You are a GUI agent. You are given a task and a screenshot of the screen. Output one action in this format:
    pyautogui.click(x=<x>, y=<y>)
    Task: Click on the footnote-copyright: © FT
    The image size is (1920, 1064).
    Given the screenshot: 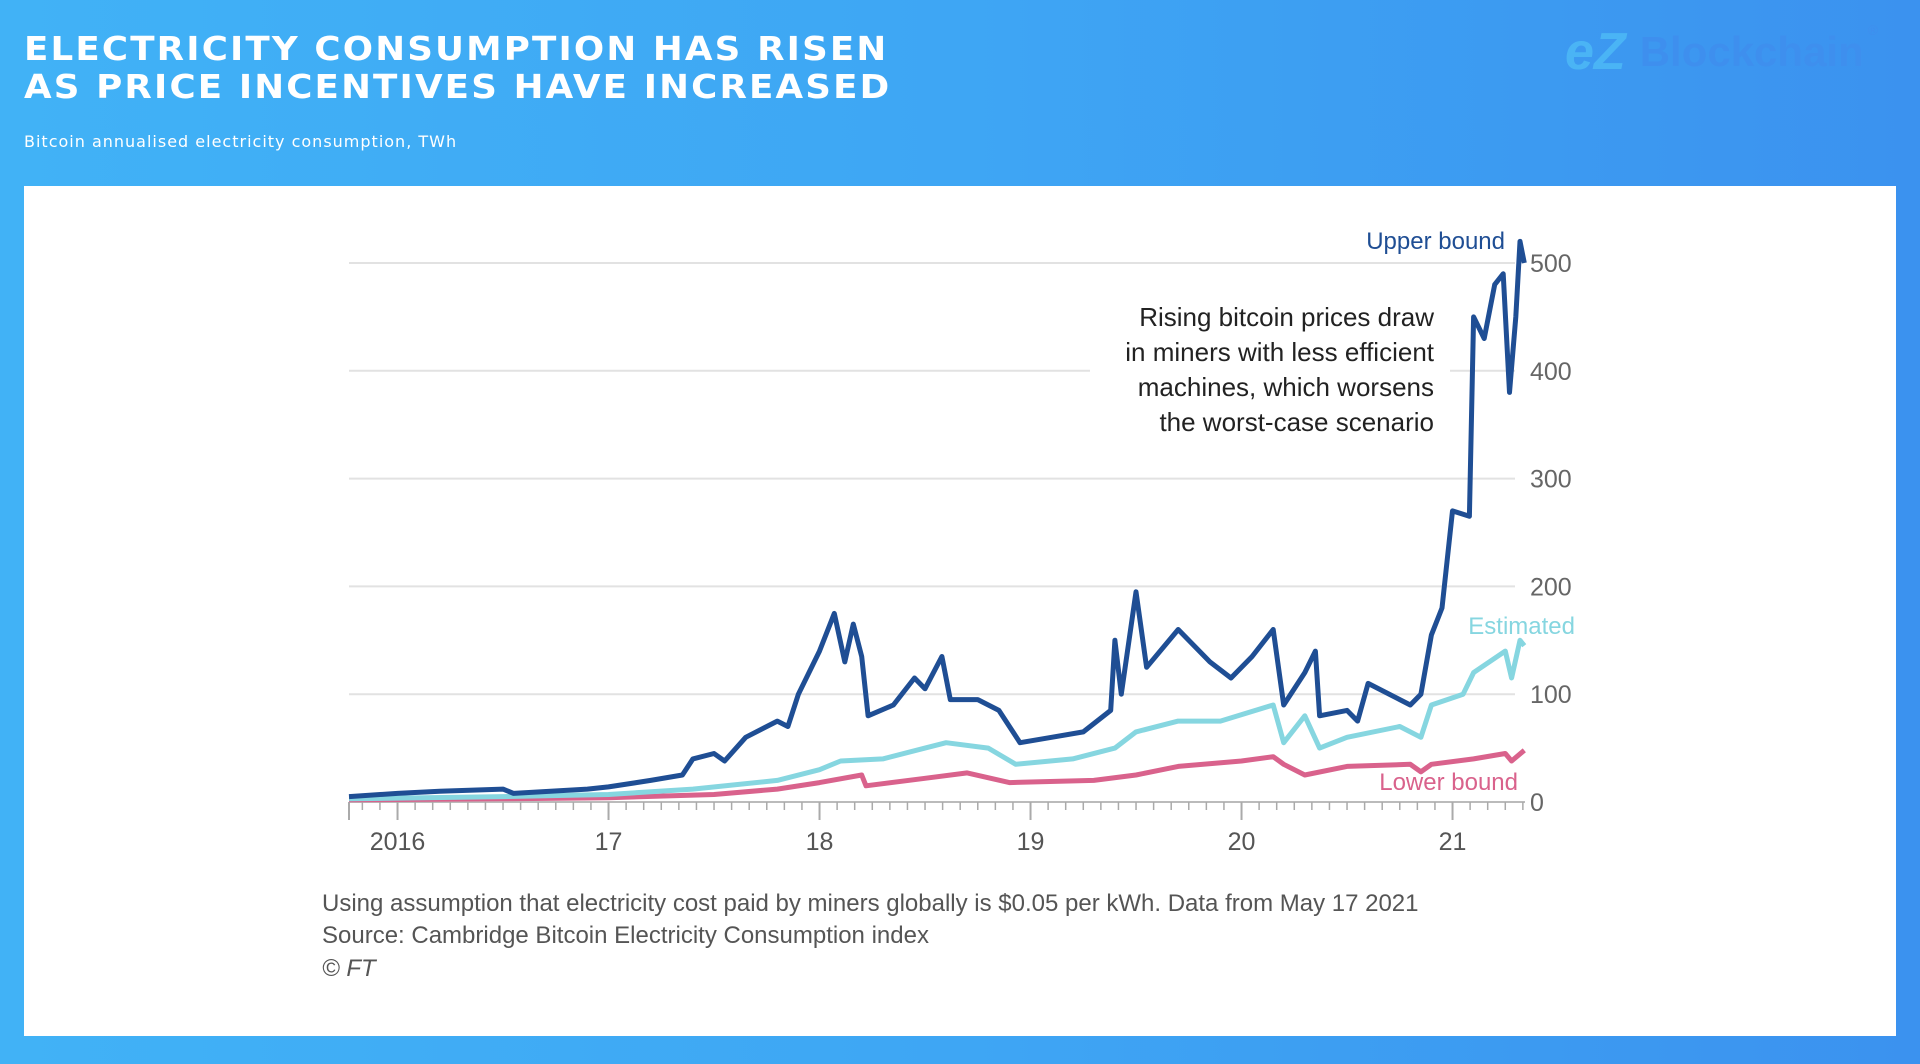 What is the action you would take?
    pyautogui.click(x=349, y=968)
    